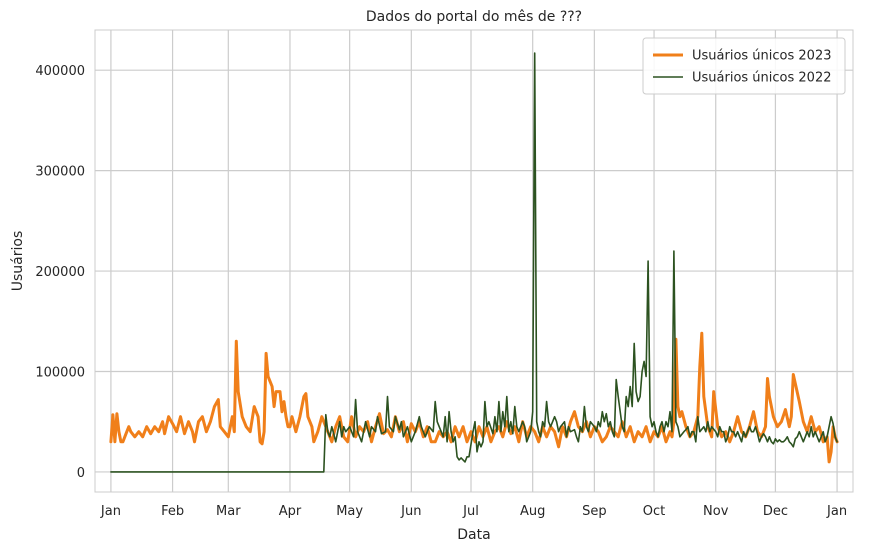  I want to click on x-tick-label: Dec, so click(775, 511).